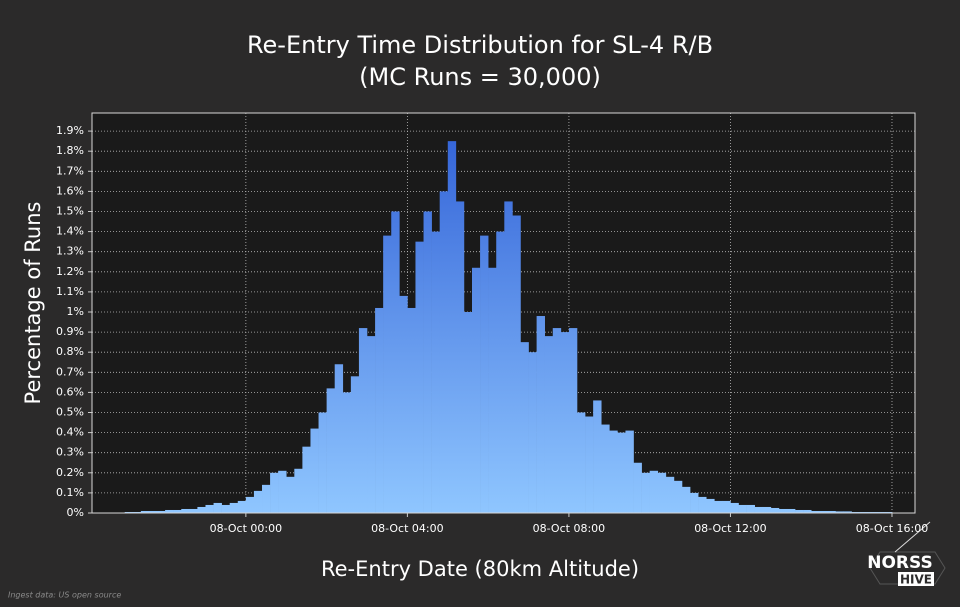 This screenshot has height=607, width=960. I want to click on y-tick-label: 0.5%, so click(70, 411).